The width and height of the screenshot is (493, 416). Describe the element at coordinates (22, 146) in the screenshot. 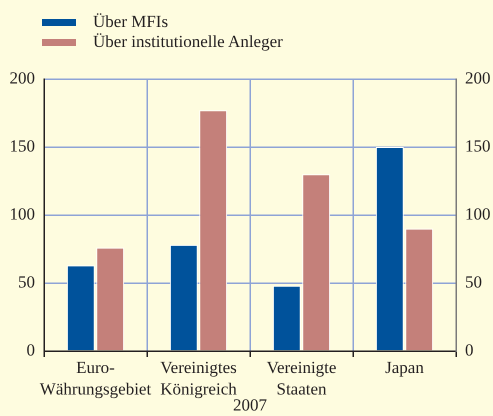

I see `y-tick-label: 150` at that location.